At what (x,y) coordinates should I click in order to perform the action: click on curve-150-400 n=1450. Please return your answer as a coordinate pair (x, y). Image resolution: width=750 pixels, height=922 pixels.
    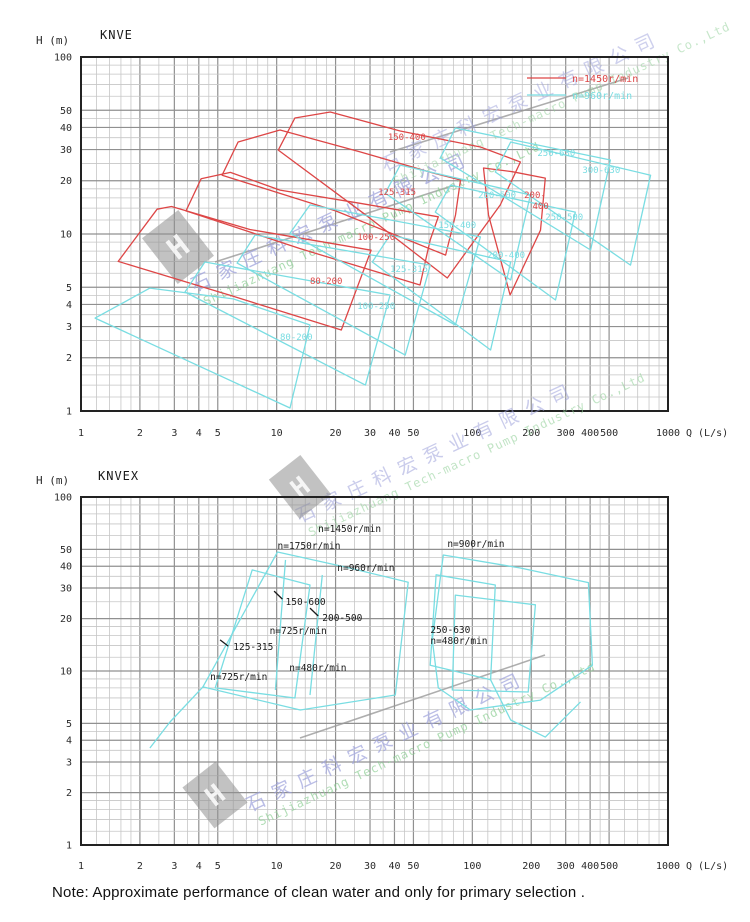
    Looking at the image, I should click on (399, 195).